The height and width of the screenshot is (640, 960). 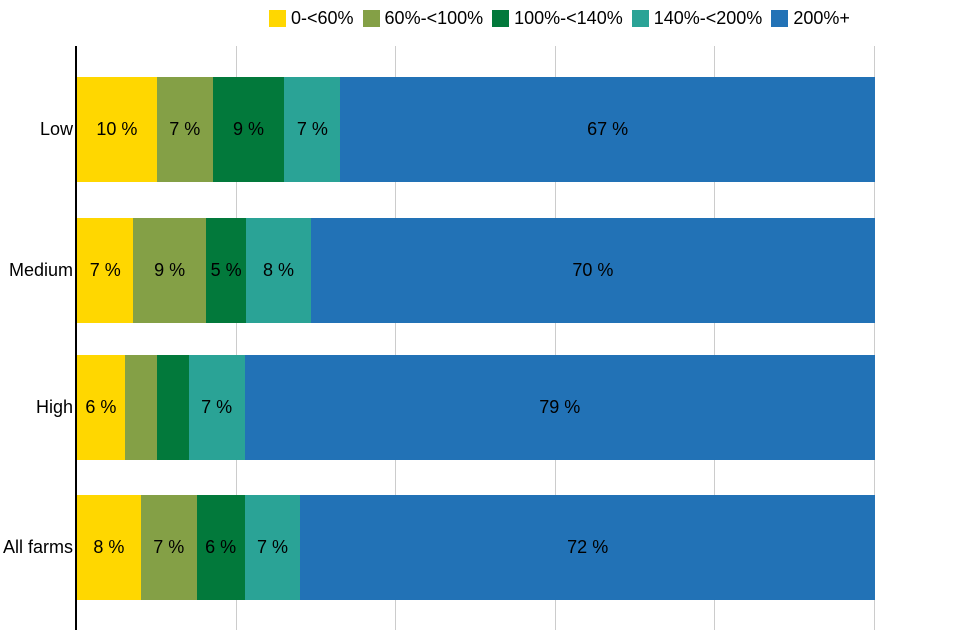 I want to click on category-label: Medium, so click(x=40, y=270).